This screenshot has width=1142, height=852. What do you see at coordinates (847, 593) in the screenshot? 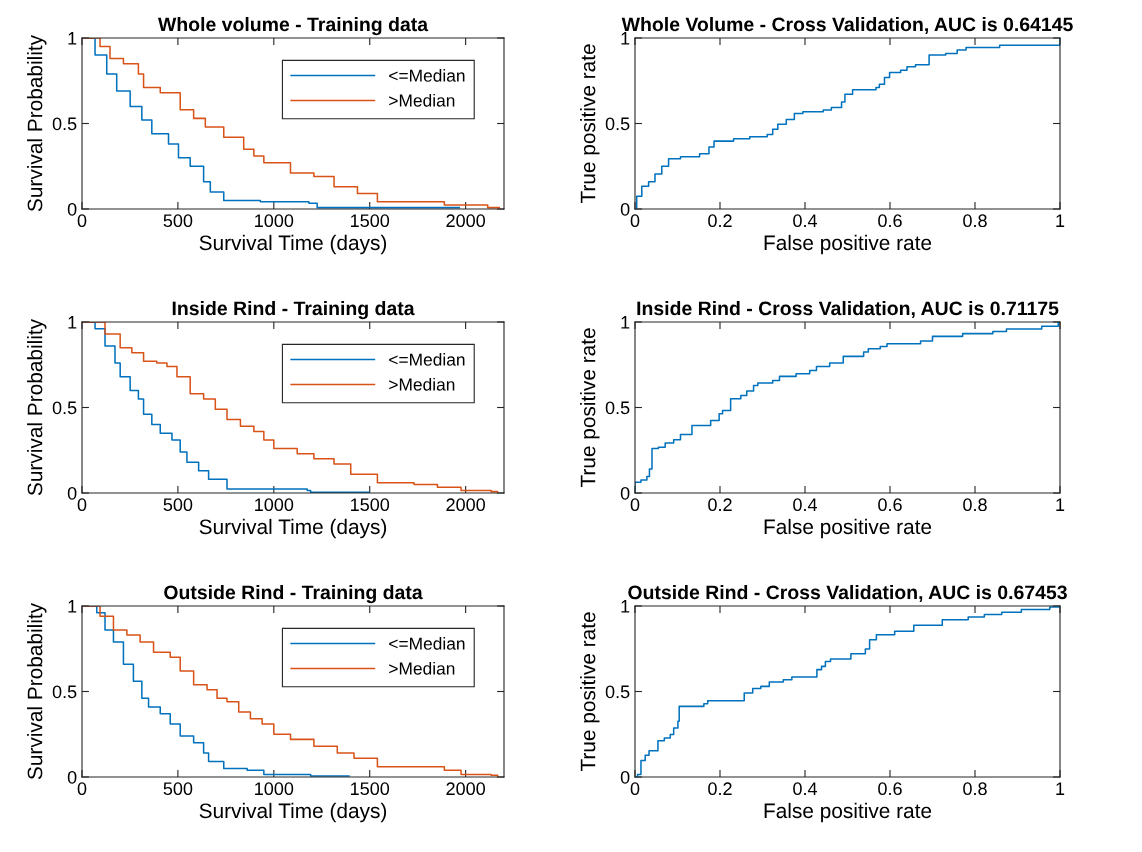
I see `chart-title: Outside Rind - Cross Validation, AUC is 0.67453` at bounding box center [847, 593].